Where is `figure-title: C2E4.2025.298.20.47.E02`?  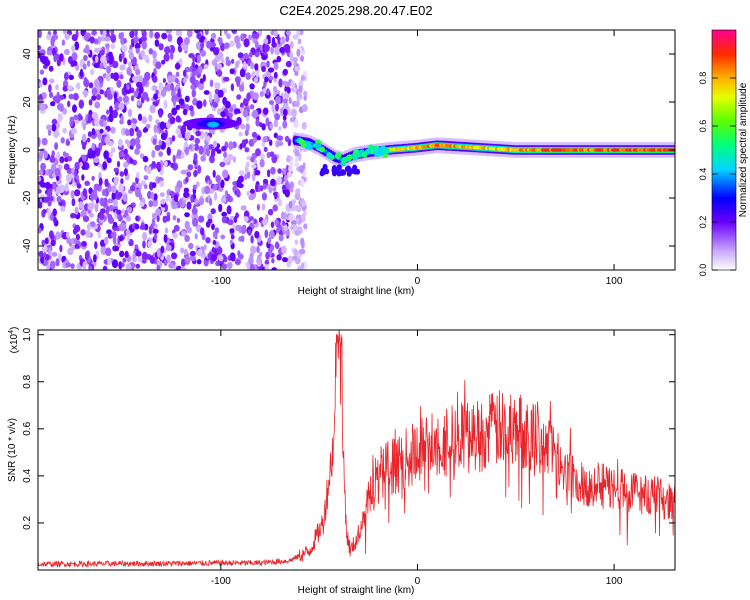
figure-title: C2E4.2025.298.20.47.E02 is located at coordinates (355, 10).